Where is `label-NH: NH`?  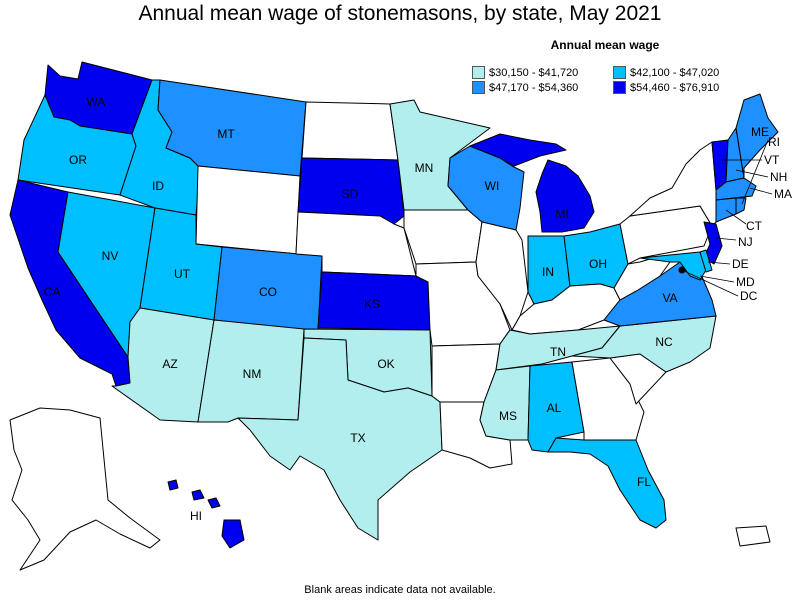
label-NH: NH is located at coordinates (778, 177).